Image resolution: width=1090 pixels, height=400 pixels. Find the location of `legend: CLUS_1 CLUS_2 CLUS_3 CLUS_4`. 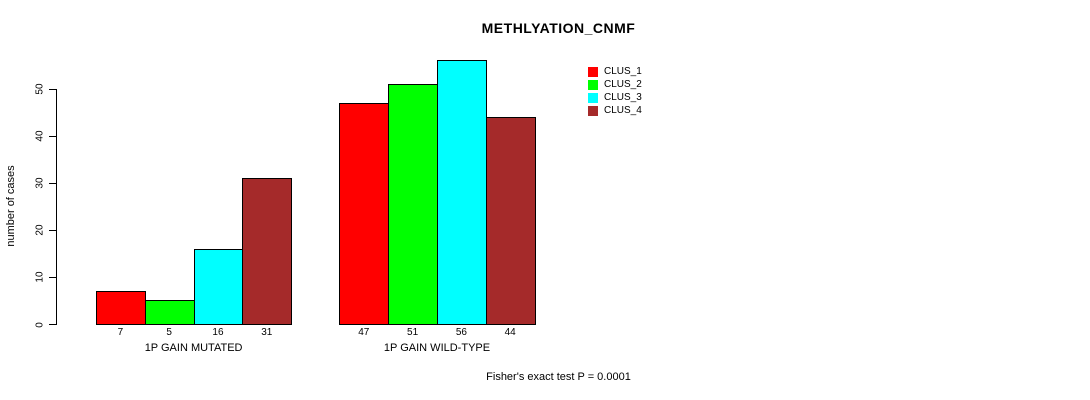

legend: CLUS_1 CLUS_2 CLUS_3 CLUS_4 is located at coordinates (615, 91).